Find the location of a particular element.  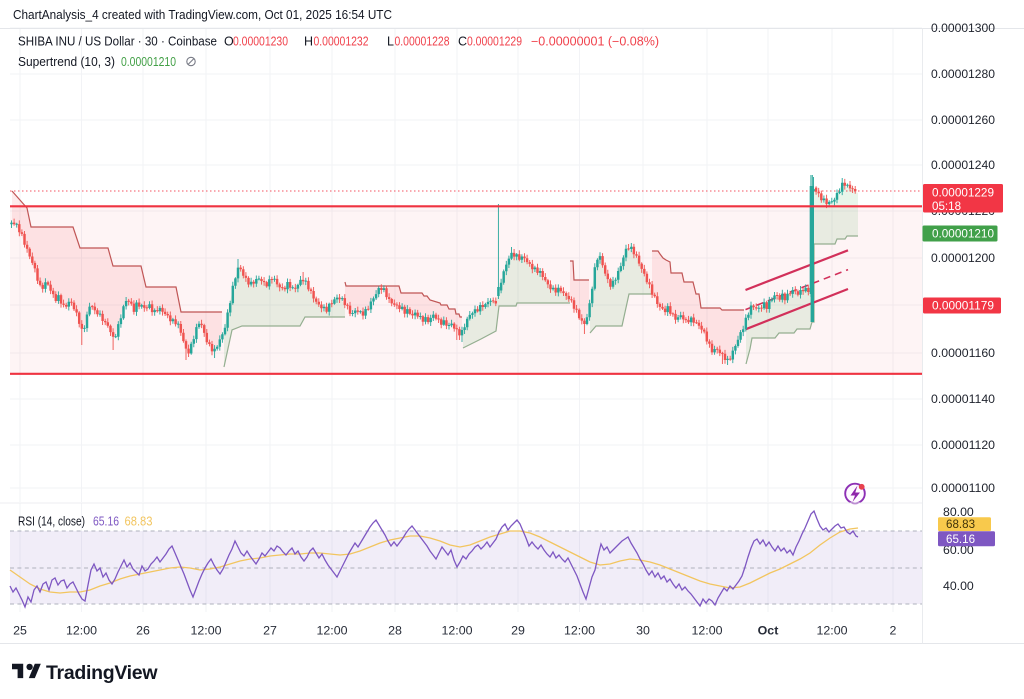

svg-text: 0.00001120 is located at coordinates (963, 445).